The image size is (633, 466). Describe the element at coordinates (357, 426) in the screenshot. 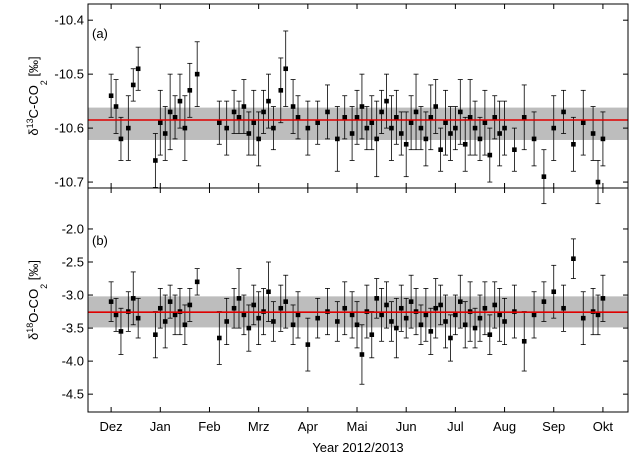

I see `x-tick-label: Mai` at that location.